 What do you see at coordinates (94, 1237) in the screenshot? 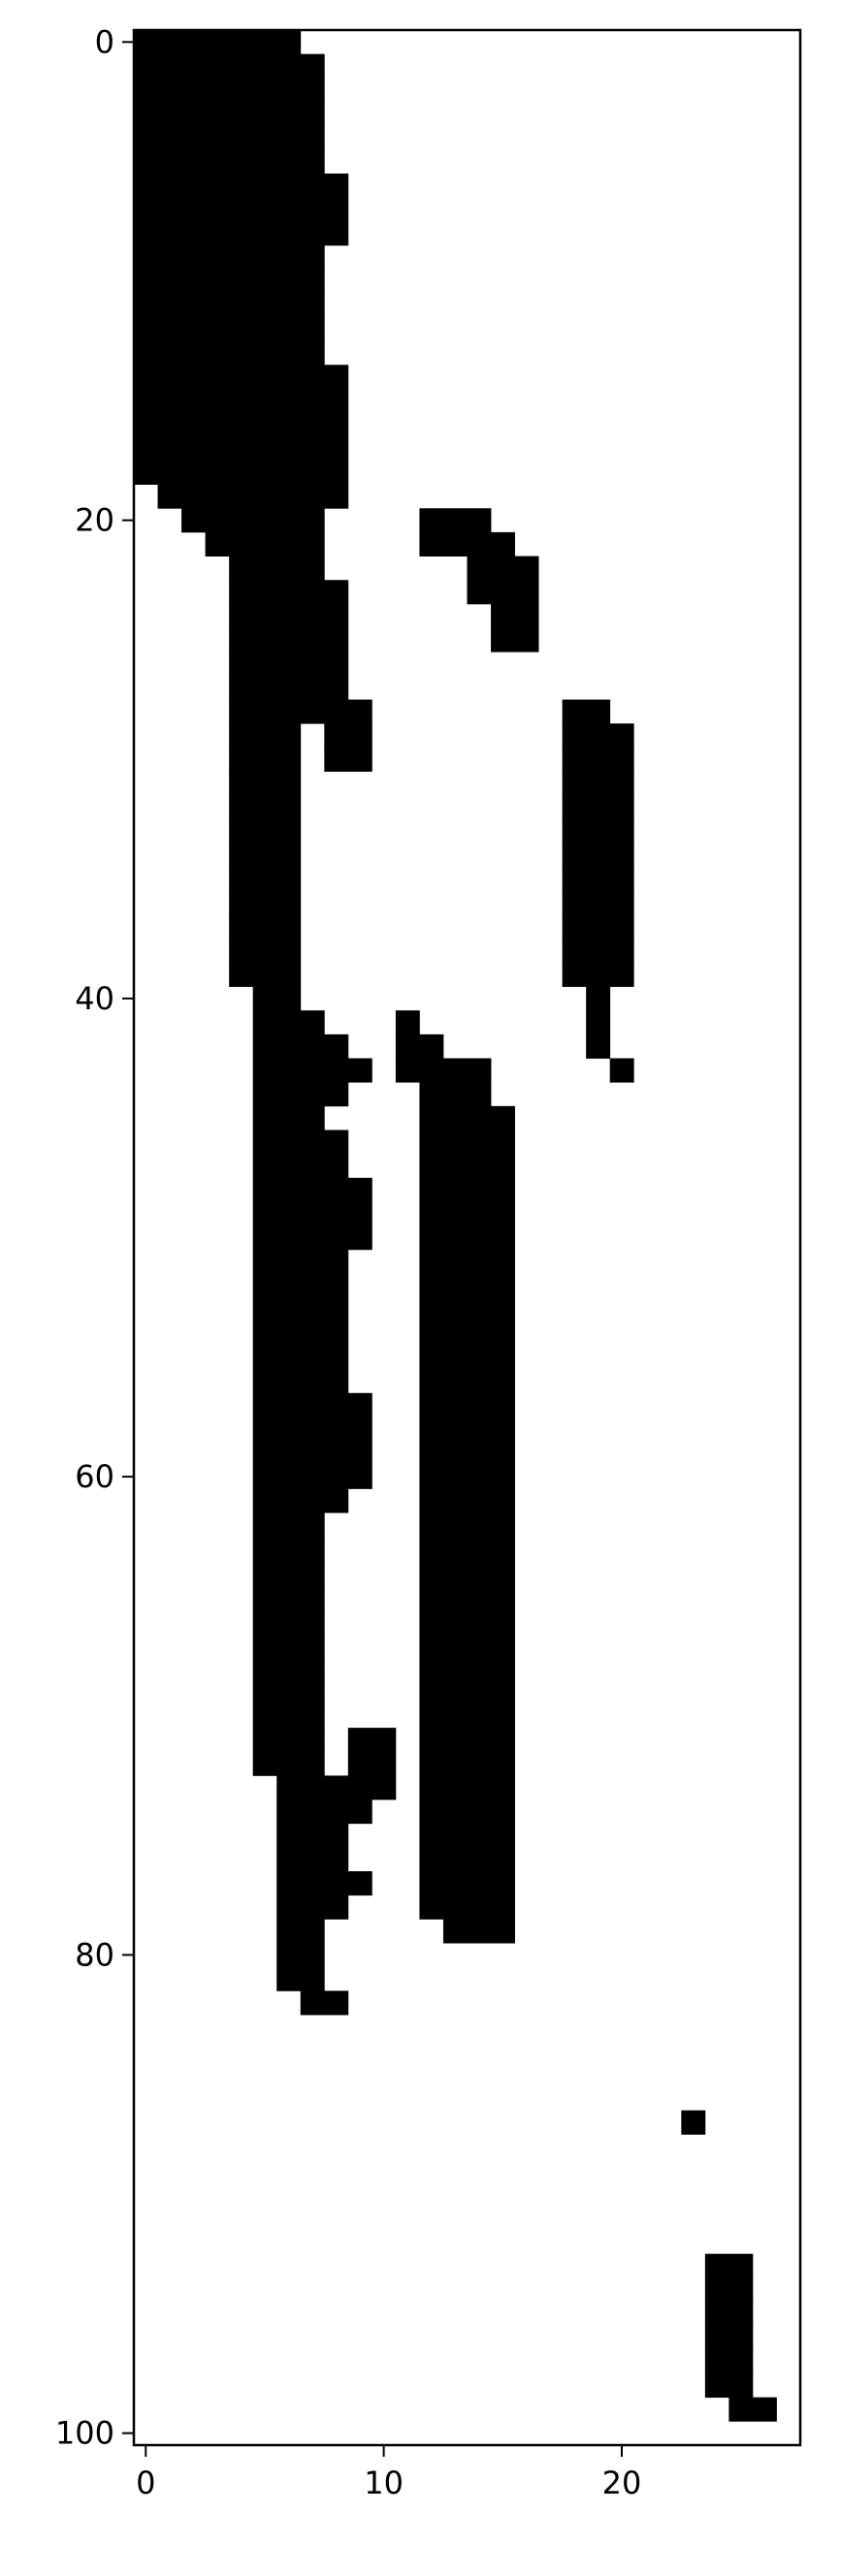
I see `y-axis: 0 20 40 60 80 100` at bounding box center [94, 1237].